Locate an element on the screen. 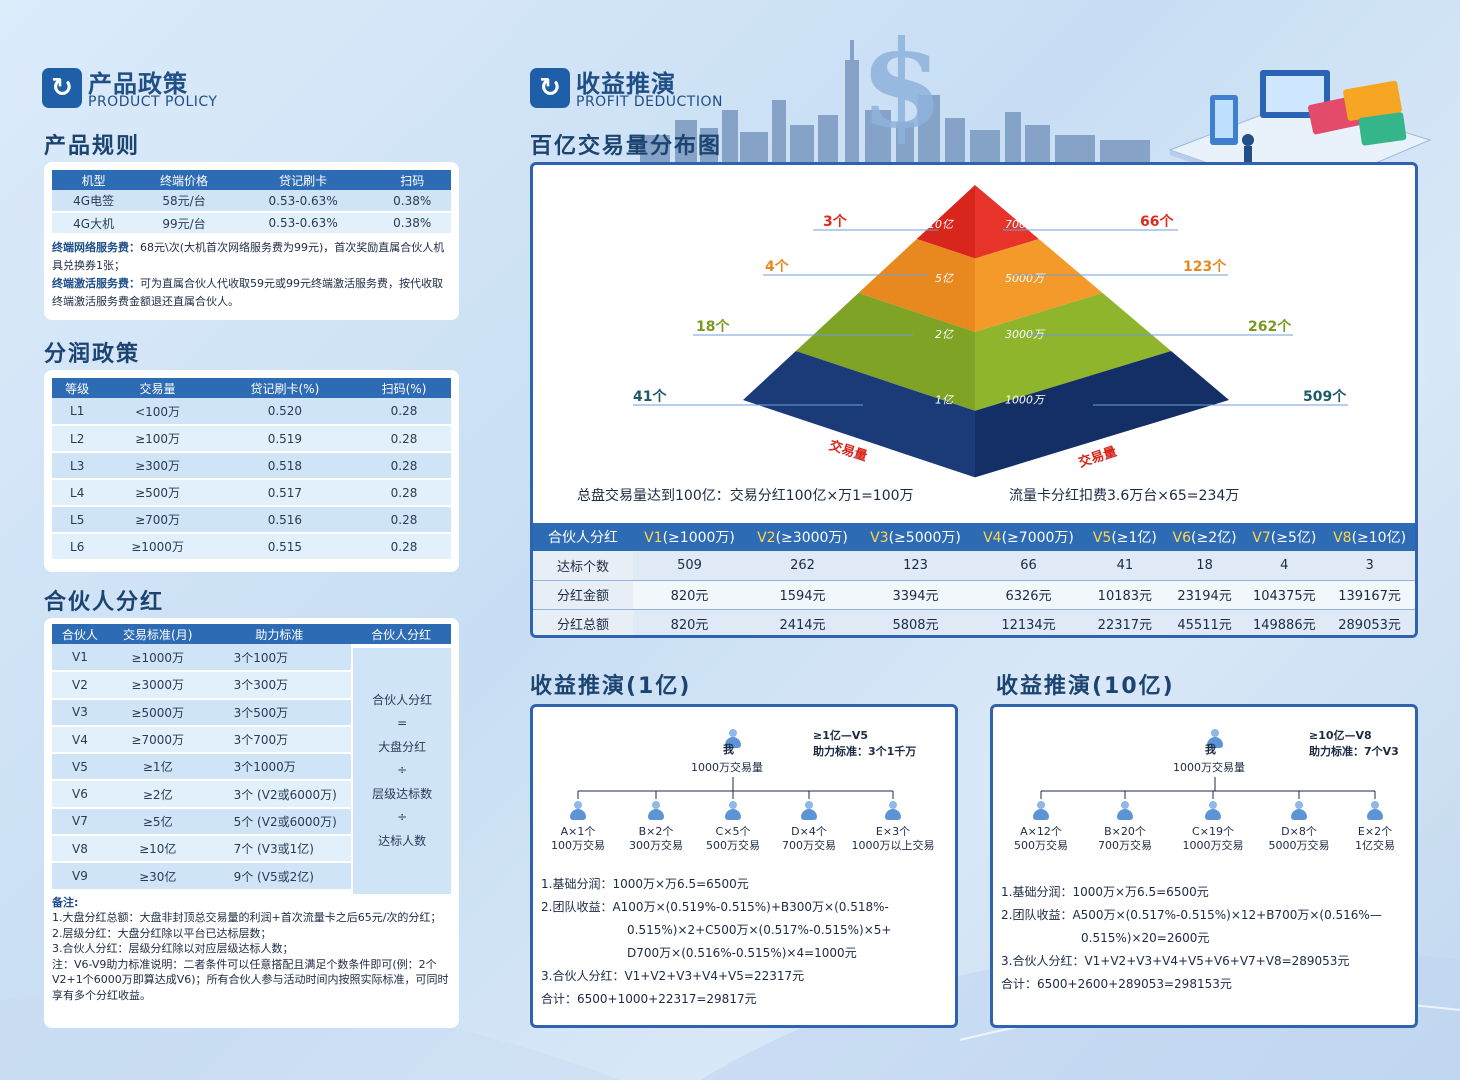 The height and width of the screenshot is (1080, 1460). table-row: L5 ≥700万 0.516 0.28 is located at coordinates (251, 520).